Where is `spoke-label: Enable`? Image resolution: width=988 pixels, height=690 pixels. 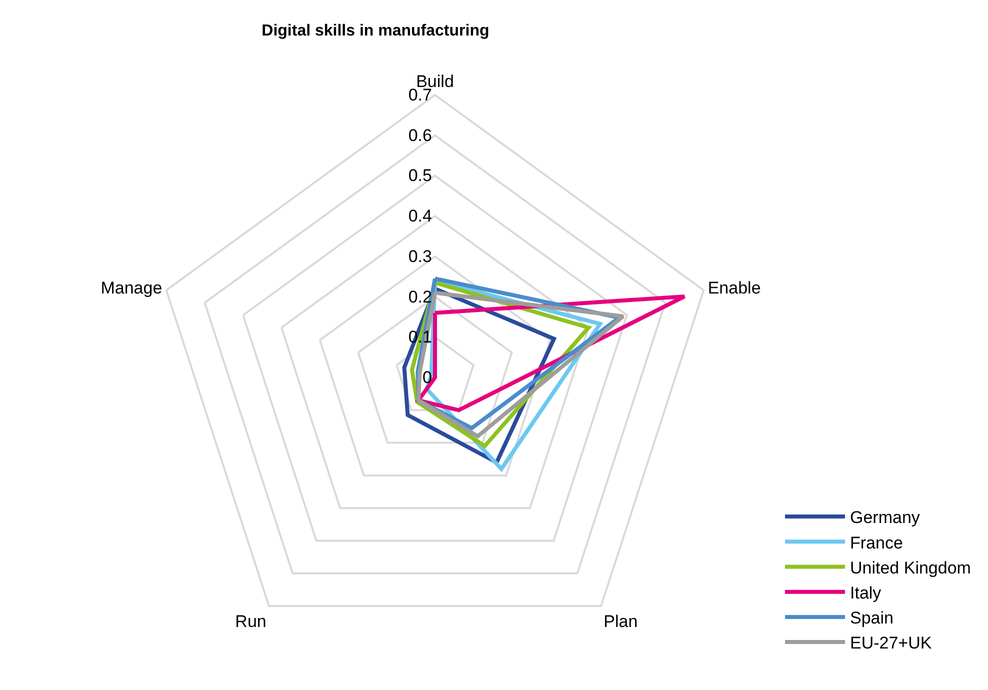
spoke-label: Enable is located at coordinates (734, 288).